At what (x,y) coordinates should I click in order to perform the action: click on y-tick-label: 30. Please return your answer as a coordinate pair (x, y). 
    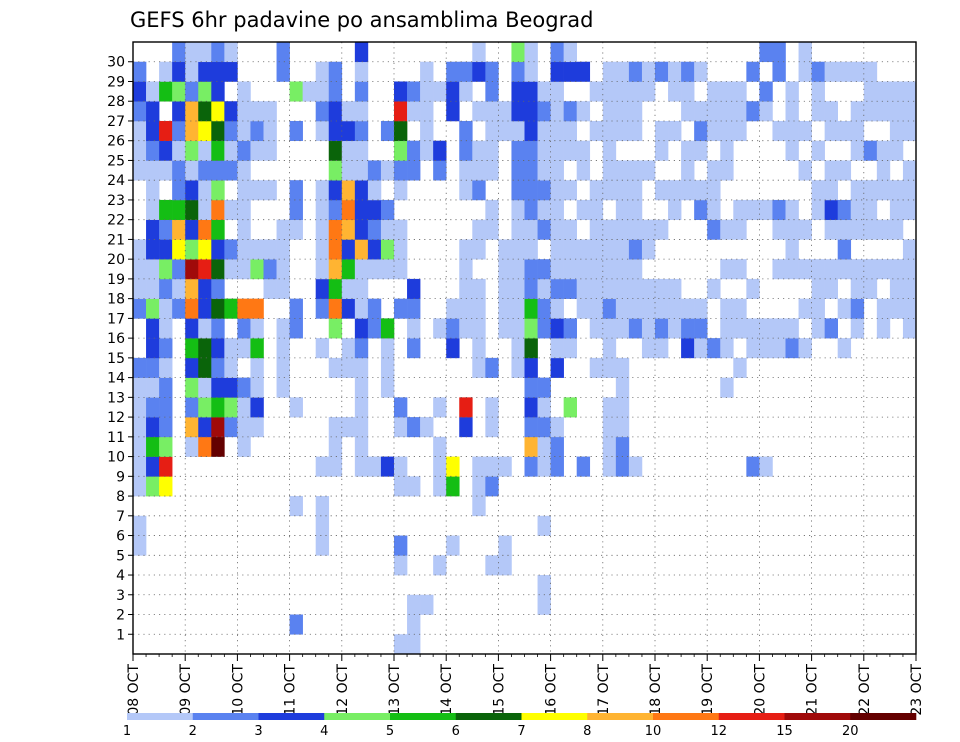
    Looking at the image, I should click on (116, 63).